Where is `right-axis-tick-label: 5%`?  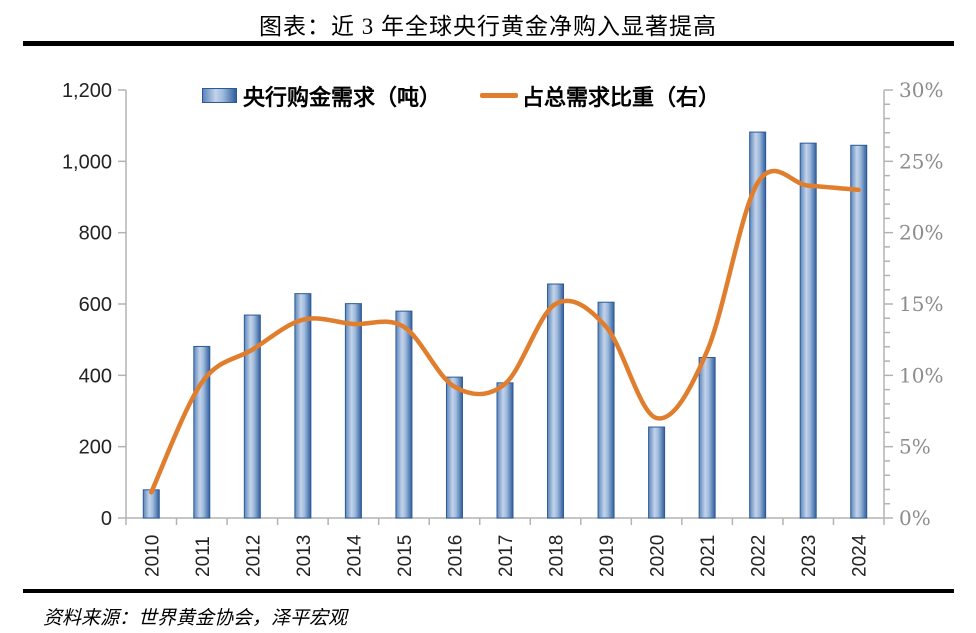 right-axis-tick-label: 5% is located at coordinates (915, 447).